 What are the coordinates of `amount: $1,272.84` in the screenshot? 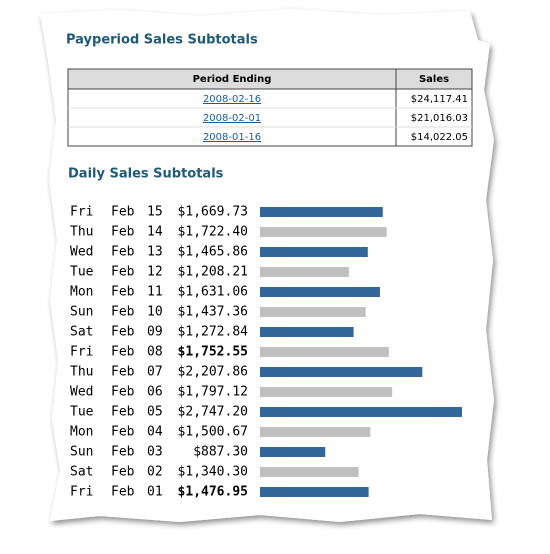 It's located at (213, 332).